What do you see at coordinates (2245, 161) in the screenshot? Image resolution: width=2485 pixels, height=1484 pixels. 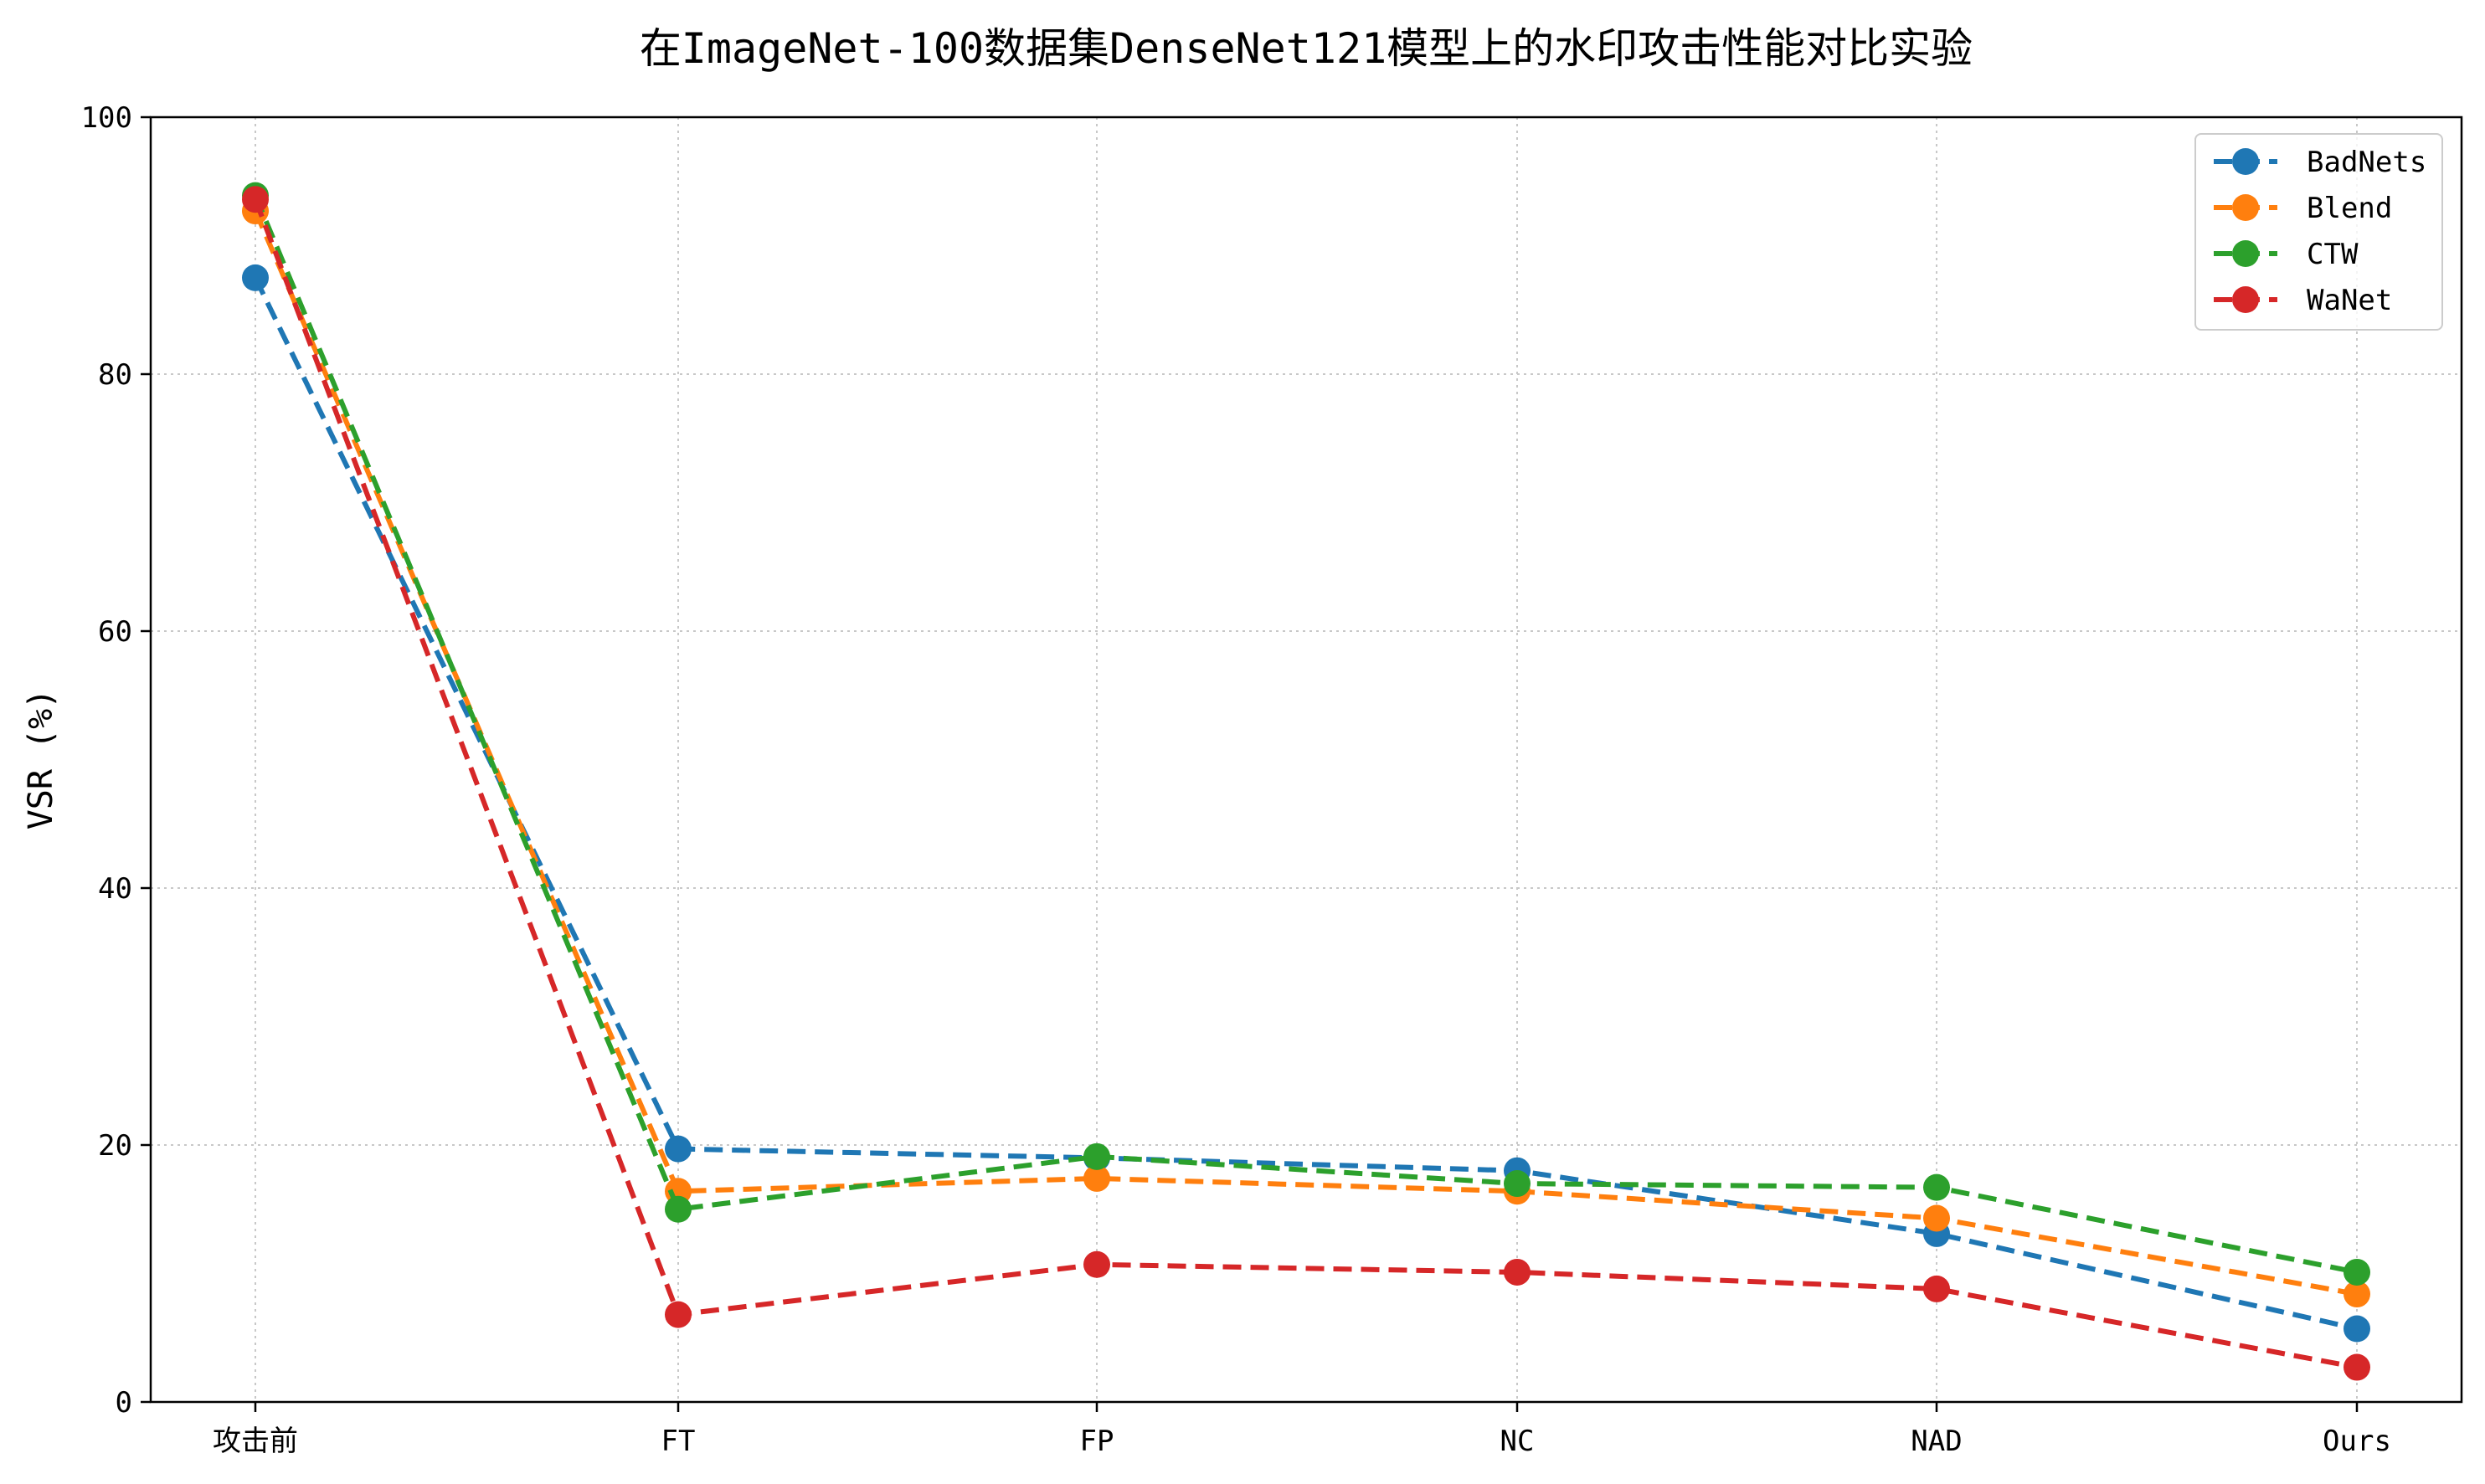 I see `legend-marker-badnets` at bounding box center [2245, 161].